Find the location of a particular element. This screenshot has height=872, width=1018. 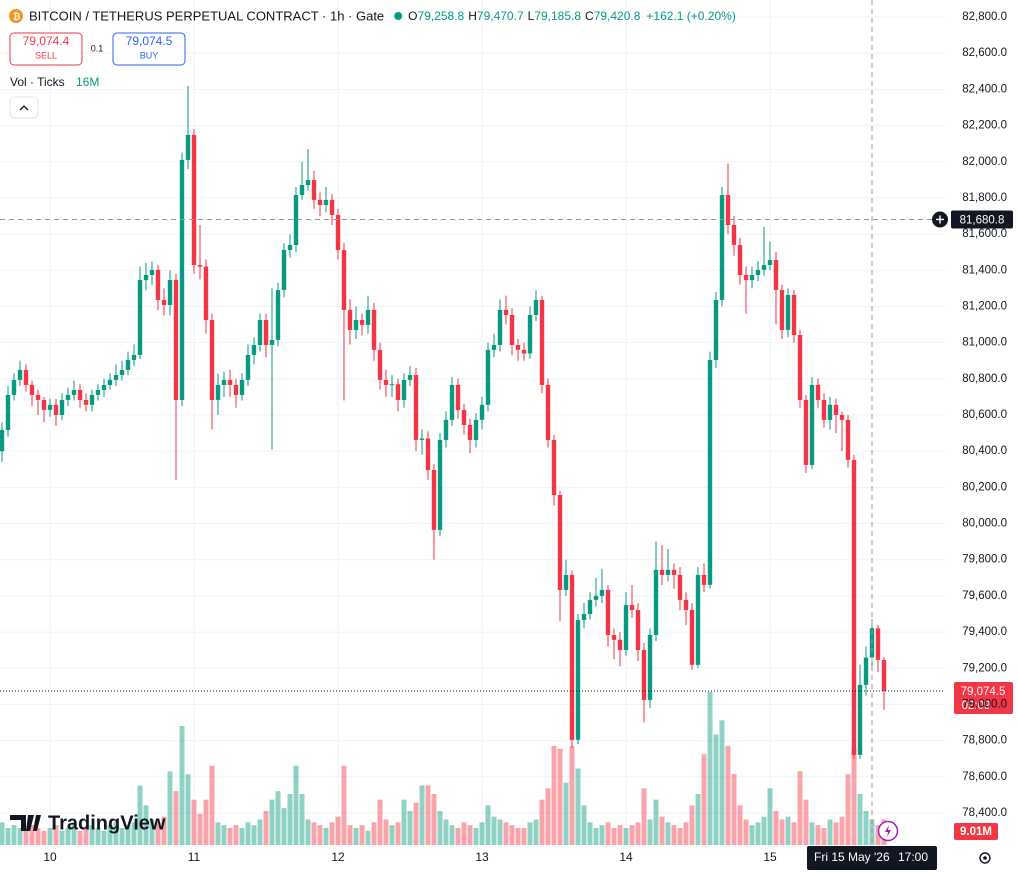

x-tick-label: 11 is located at coordinates (194, 857).